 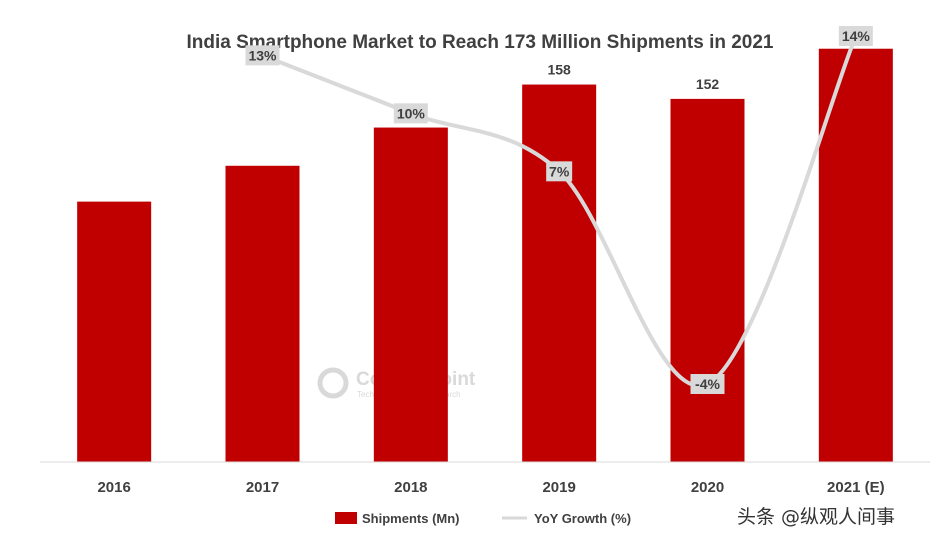 I want to click on growth-value-label: 10%, so click(x=411, y=113).